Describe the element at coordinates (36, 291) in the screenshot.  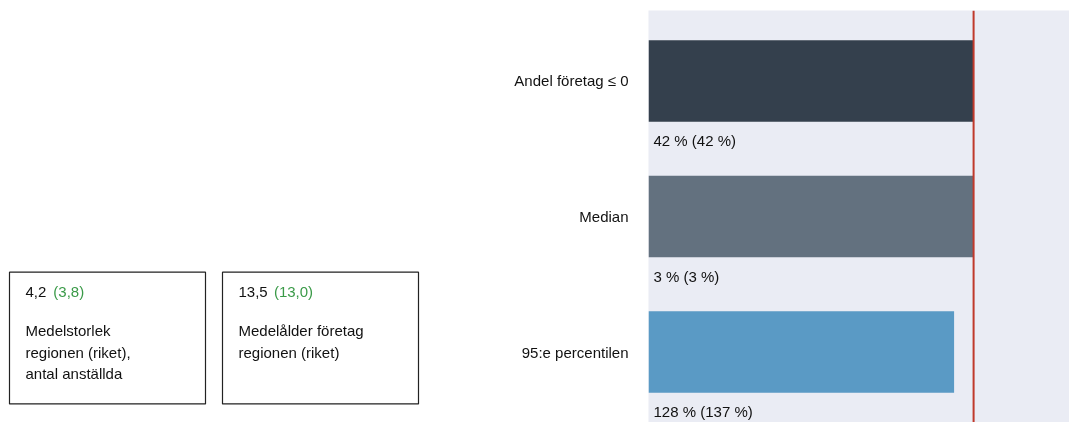
I see `text: 4,2` at that location.